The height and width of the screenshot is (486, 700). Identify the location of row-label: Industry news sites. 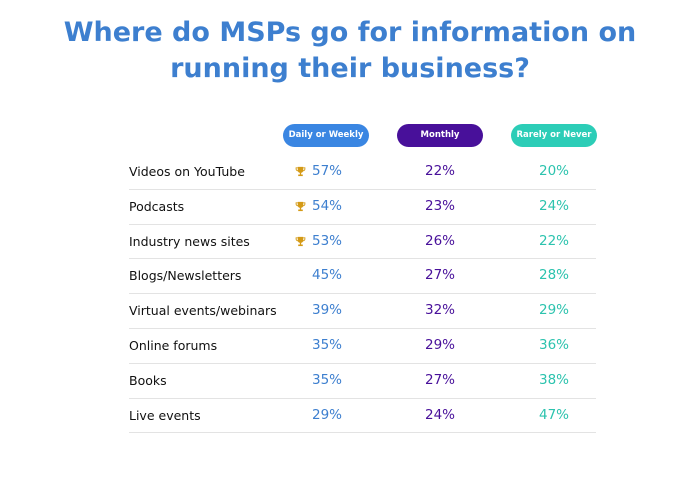
(189, 241).